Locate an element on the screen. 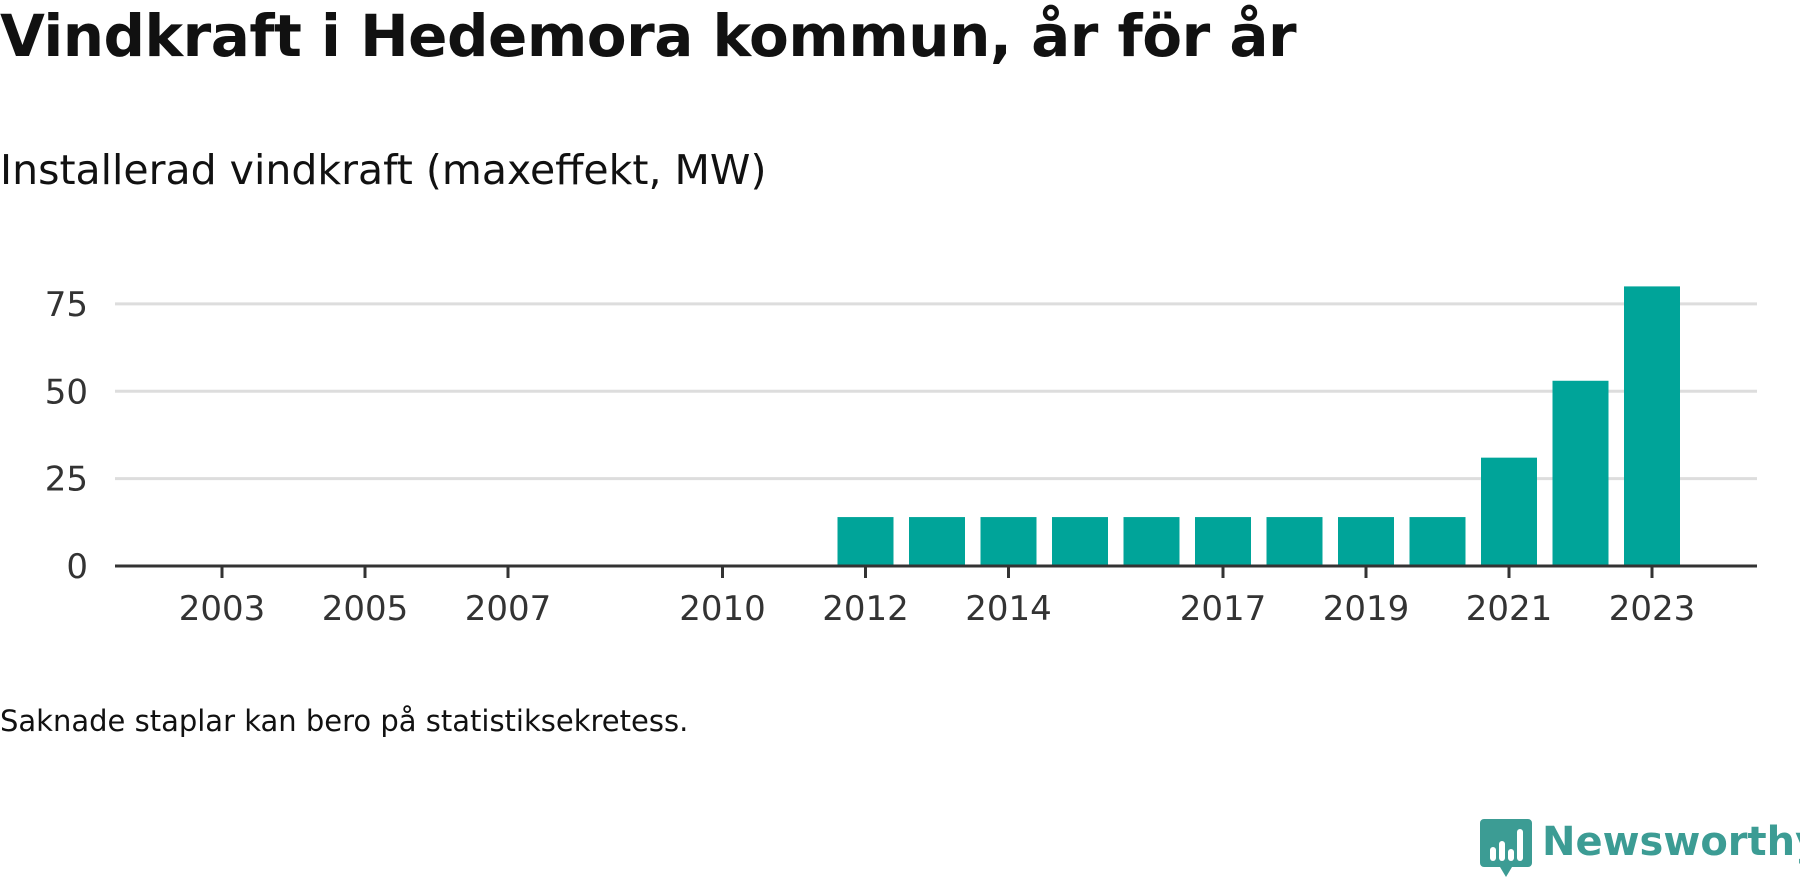 The image size is (1800, 879). x-tick-label: 2023 is located at coordinates (1652, 609).